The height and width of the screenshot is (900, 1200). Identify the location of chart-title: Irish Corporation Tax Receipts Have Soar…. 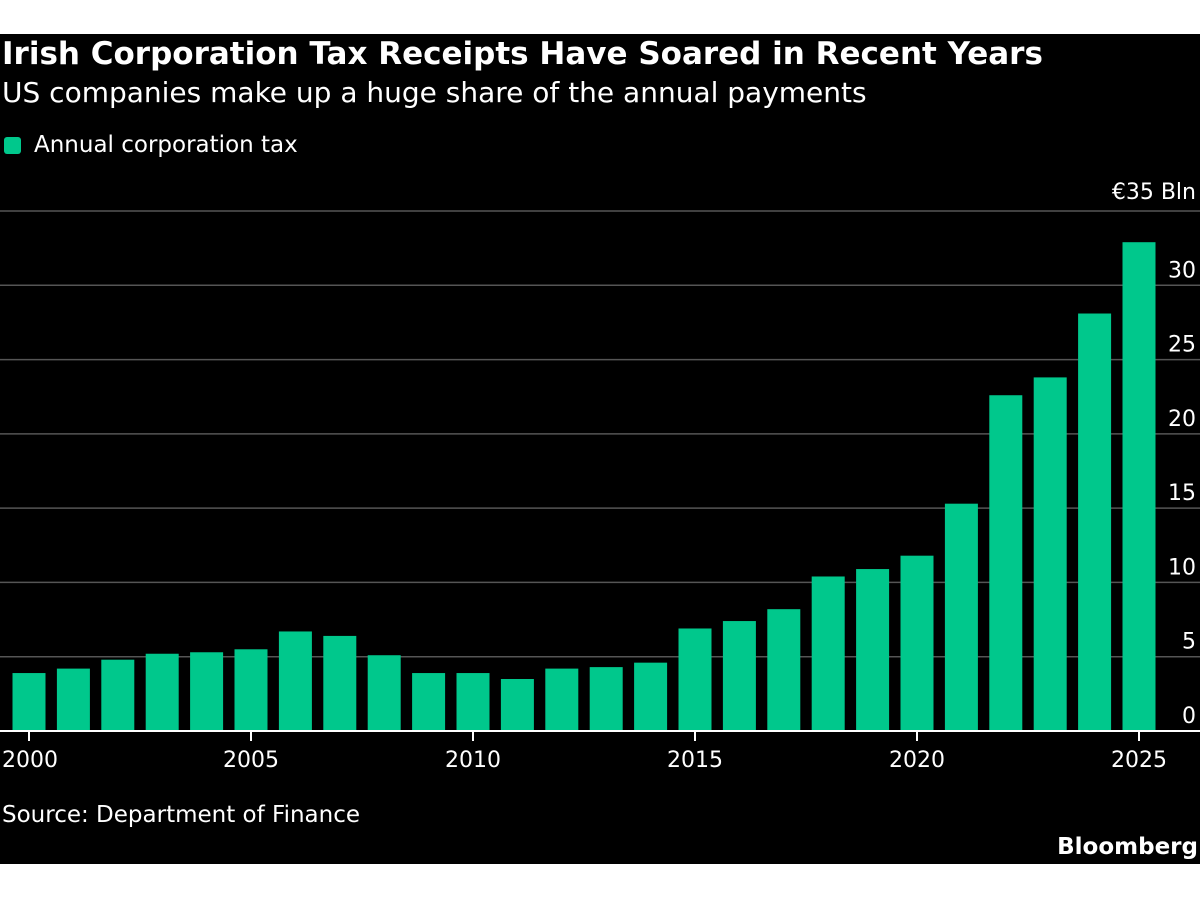
(522, 54).